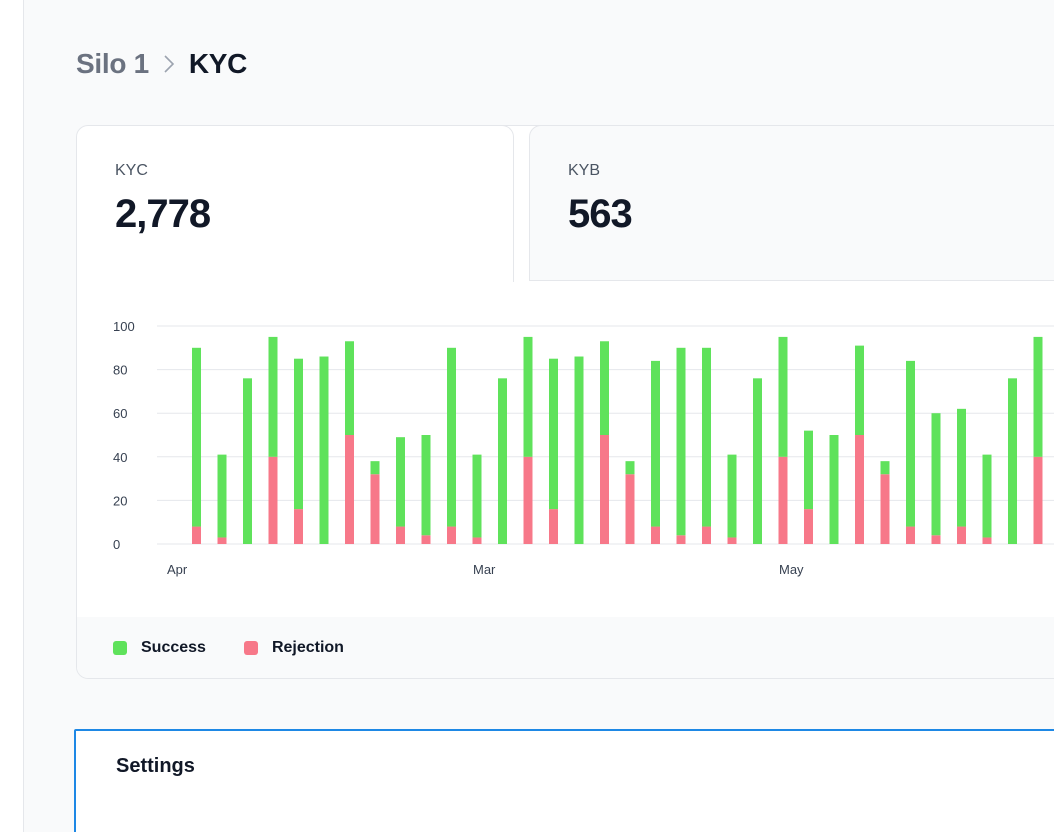 The width and height of the screenshot is (1054, 832). What do you see at coordinates (120, 457) in the screenshot?
I see `y-tick-label: 40` at bounding box center [120, 457].